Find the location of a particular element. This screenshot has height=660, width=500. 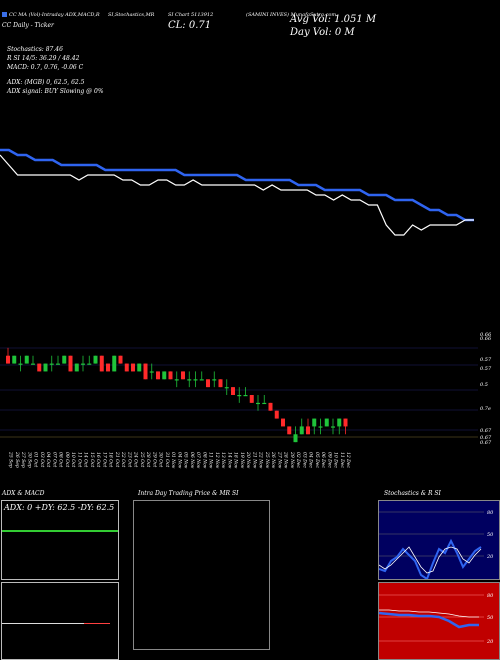

stoch-k-line is located at coordinates (430, 558).